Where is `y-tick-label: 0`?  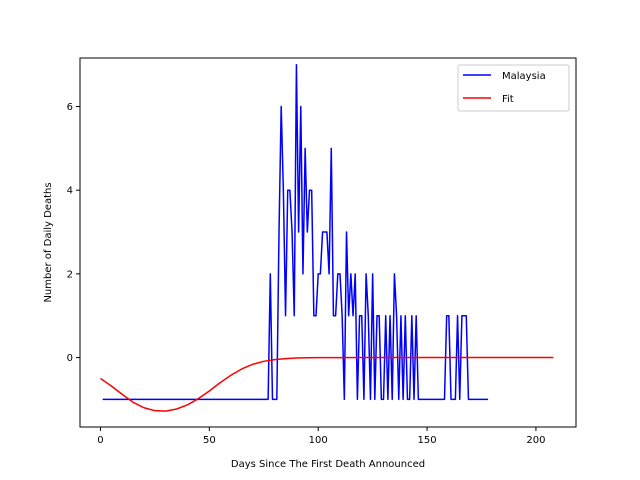
y-tick-label: 0 is located at coordinates (70, 358).